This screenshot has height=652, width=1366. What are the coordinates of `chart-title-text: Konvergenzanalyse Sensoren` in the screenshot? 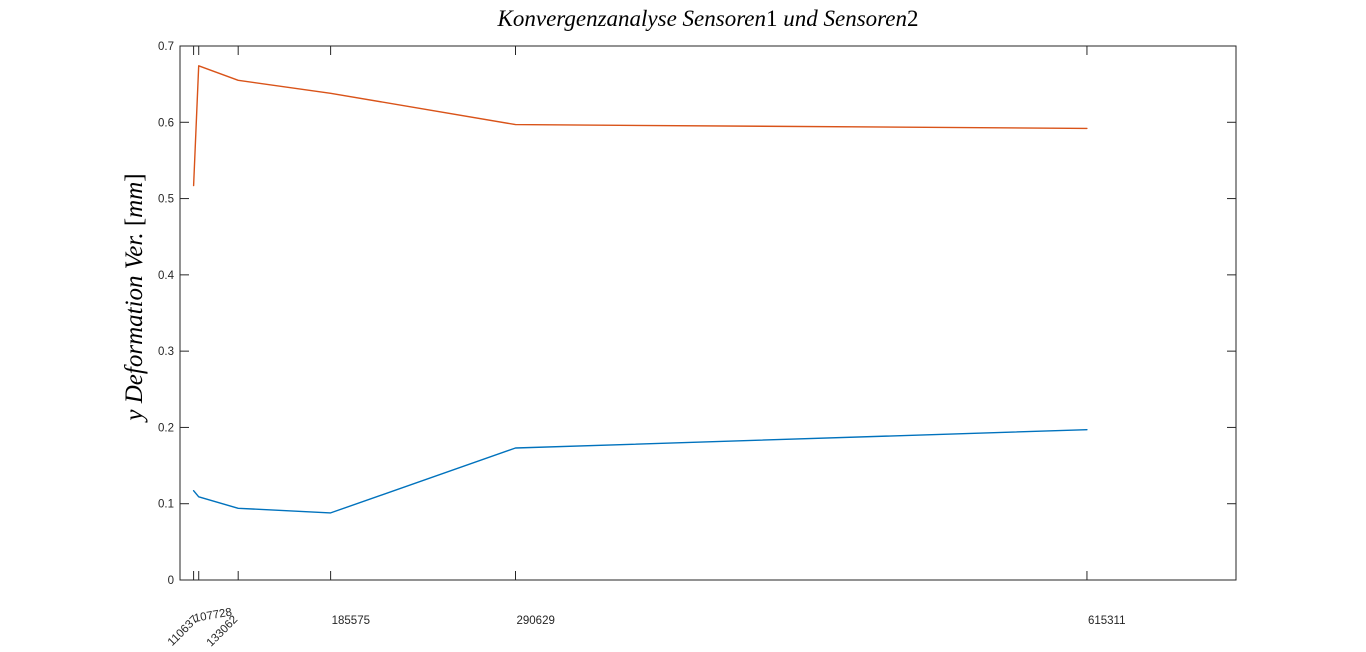 It's located at (632, 18).